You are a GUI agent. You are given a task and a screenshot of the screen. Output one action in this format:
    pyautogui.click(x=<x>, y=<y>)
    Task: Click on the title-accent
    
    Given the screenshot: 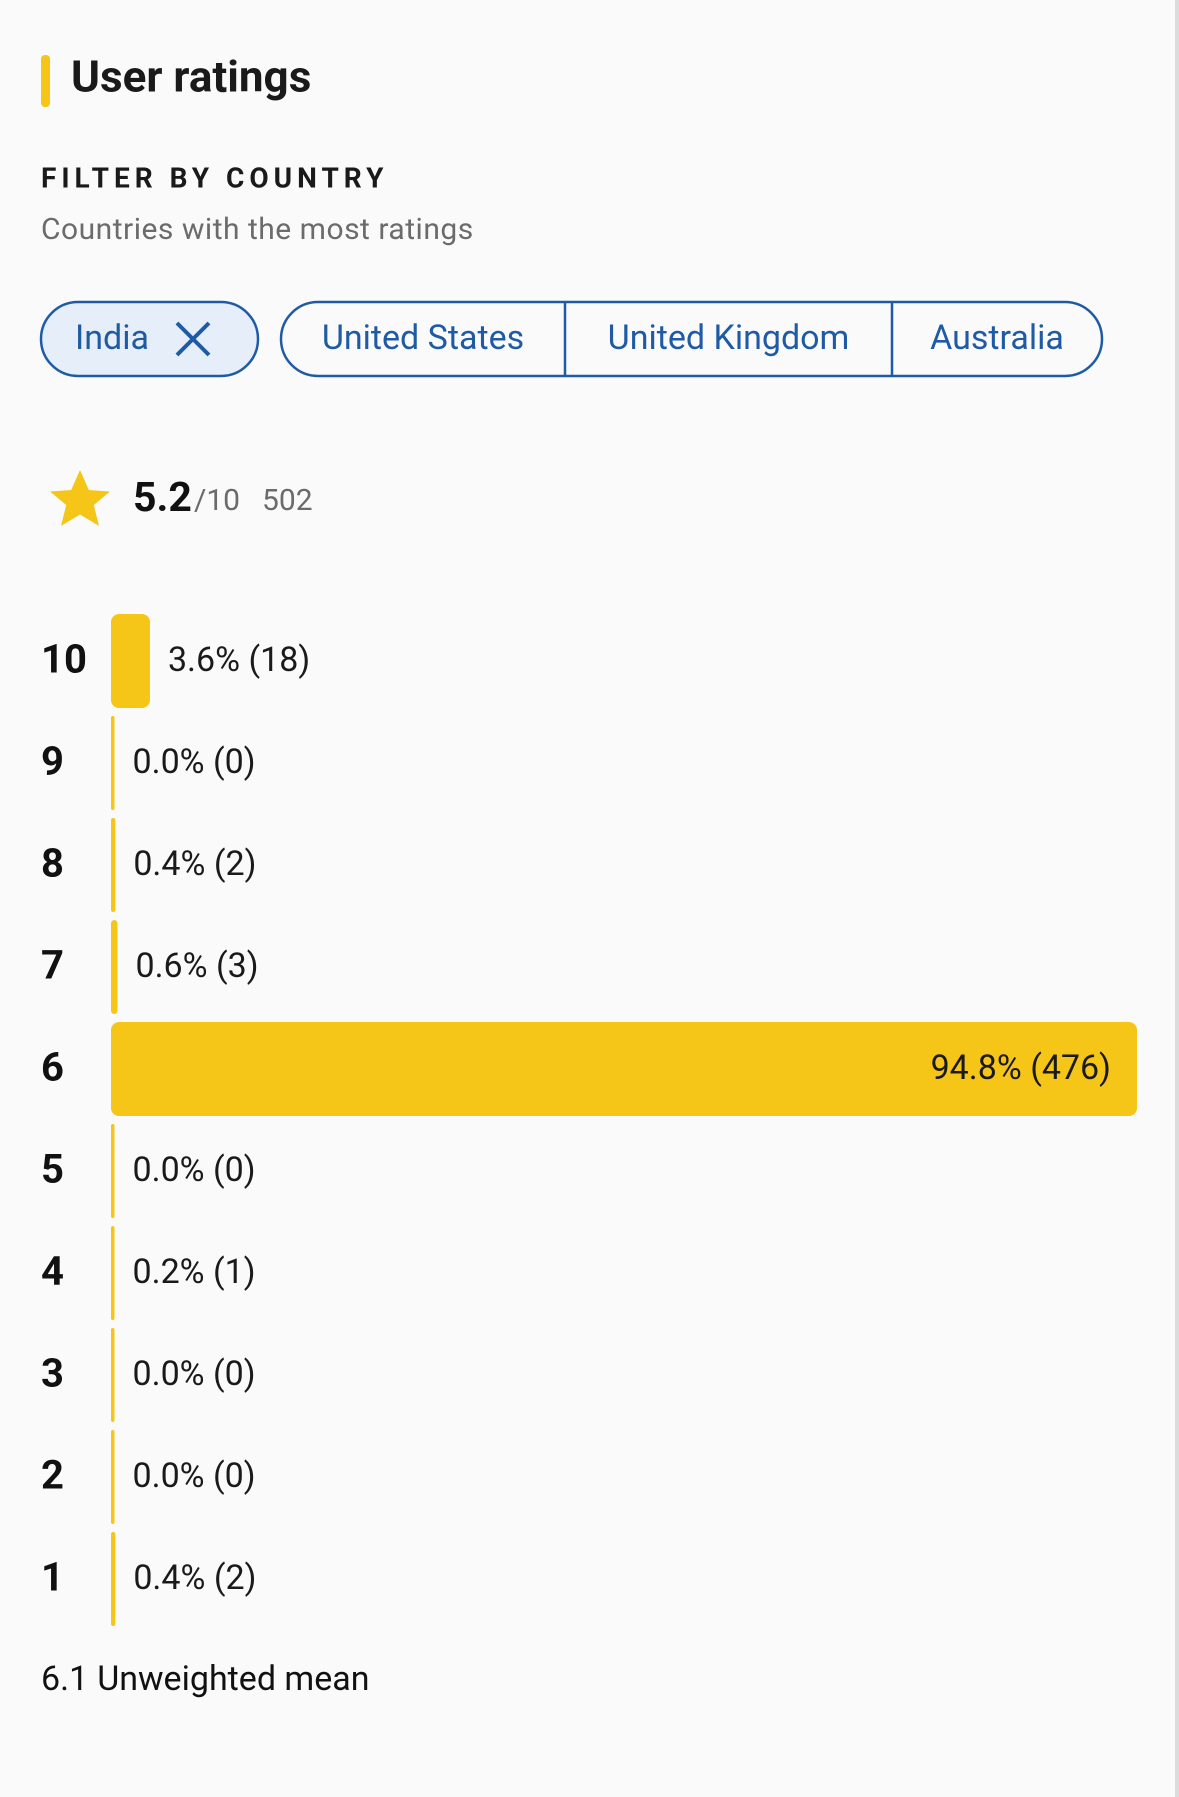 What is the action you would take?
    pyautogui.click(x=45, y=81)
    